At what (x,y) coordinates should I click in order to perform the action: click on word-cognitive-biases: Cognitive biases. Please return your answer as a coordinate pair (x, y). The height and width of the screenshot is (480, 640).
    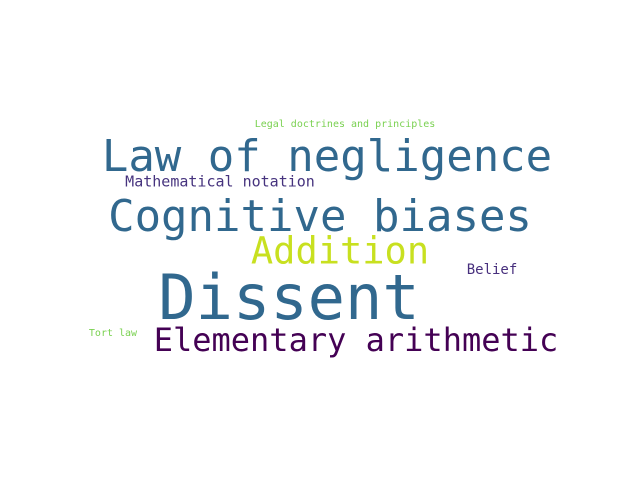
    Looking at the image, I should click on (320, 216).